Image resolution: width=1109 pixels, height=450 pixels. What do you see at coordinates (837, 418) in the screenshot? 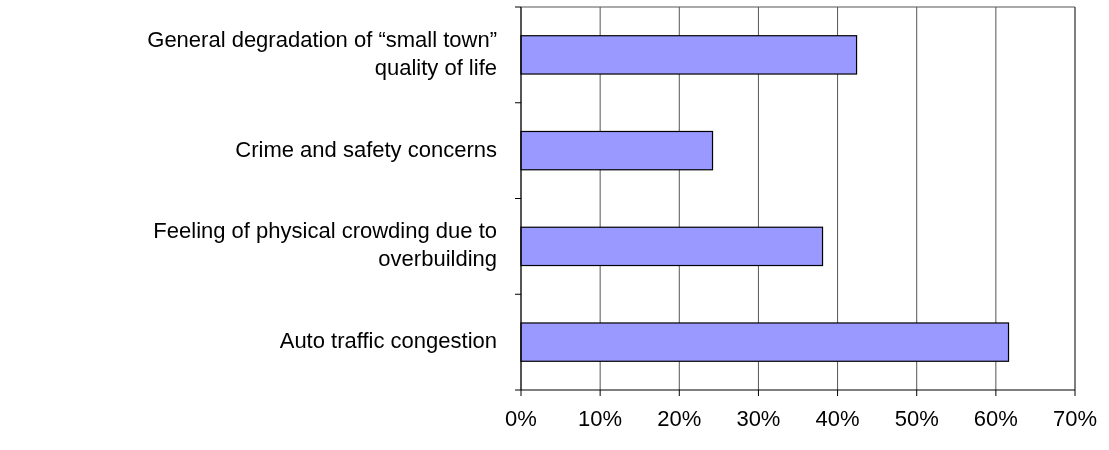
I see `x-tick-label: 40%` at bounding box center [837, 418].